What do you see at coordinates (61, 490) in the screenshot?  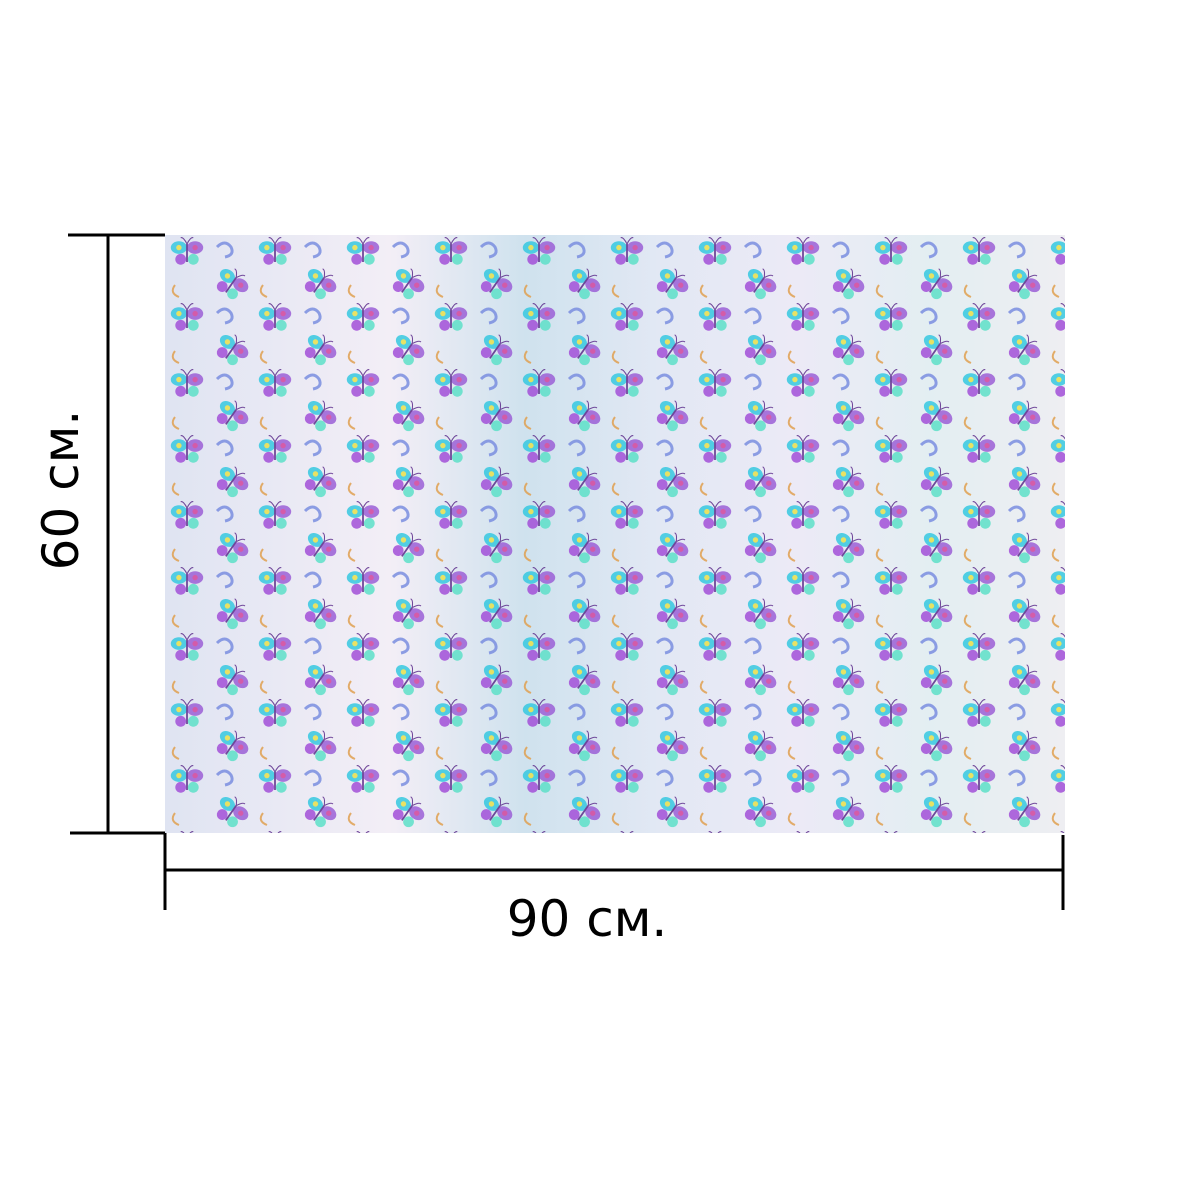 I see `height-label: 60 см.` at bounding box center [61, 490].